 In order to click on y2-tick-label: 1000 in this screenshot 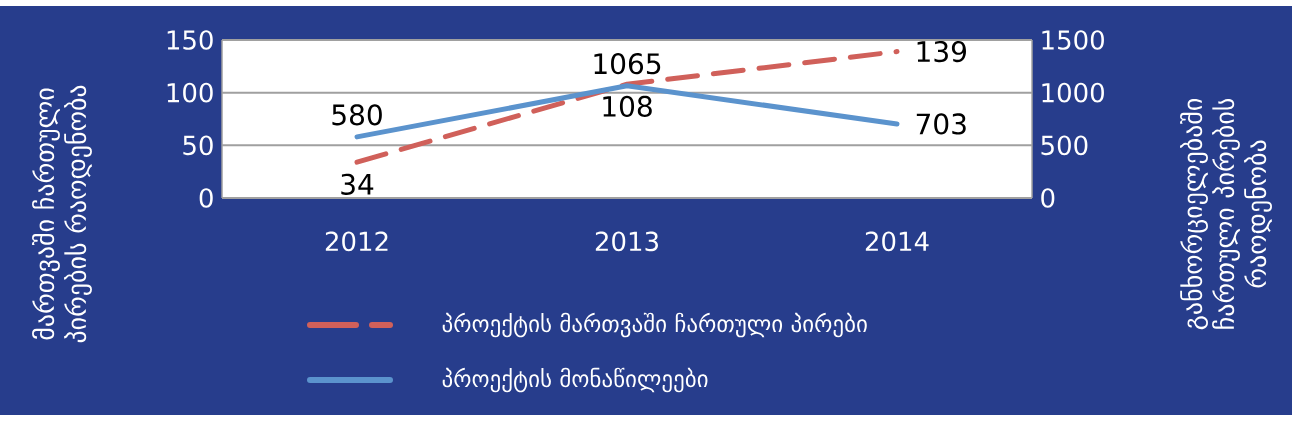, I will do `click(1073, 92)`.